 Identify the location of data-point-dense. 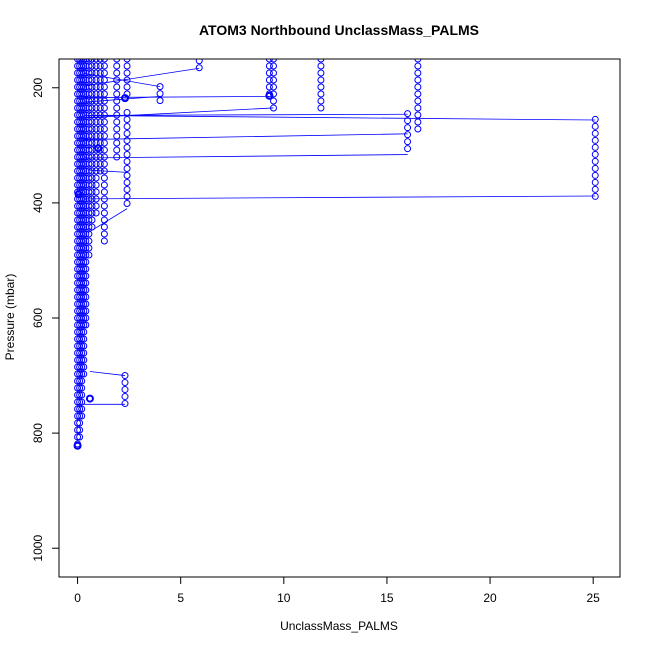
(89, 398).